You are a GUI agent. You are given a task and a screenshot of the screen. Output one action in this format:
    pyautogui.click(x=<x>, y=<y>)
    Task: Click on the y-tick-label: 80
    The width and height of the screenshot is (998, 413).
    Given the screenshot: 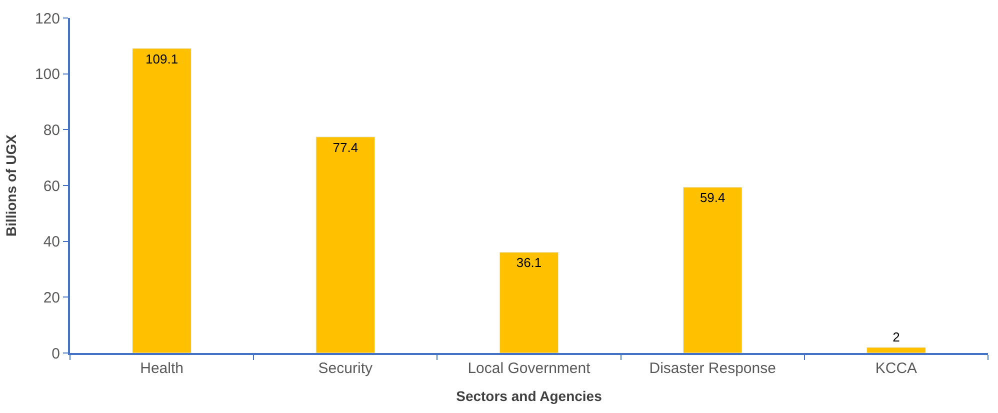 What is the action you would take?
    pyautogui.click(x=51, y=130)
    